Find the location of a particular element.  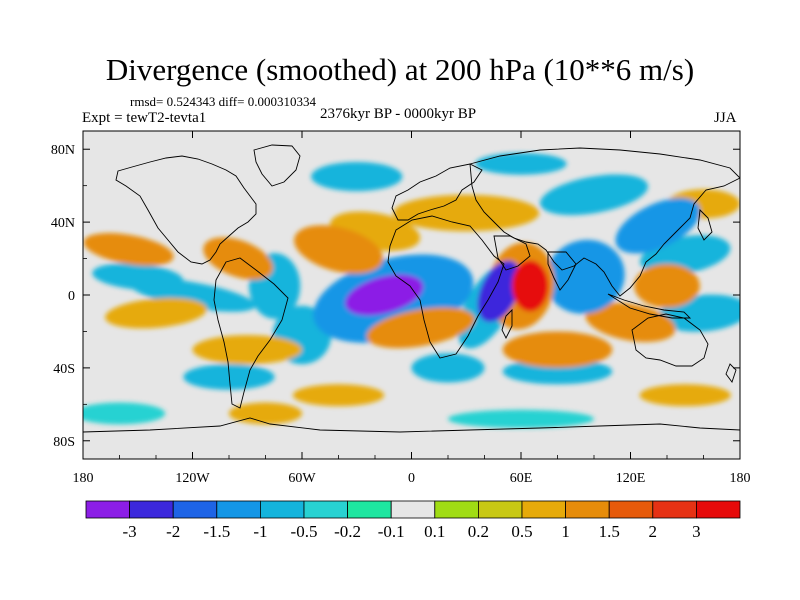

colorbar-label-13: 3 is located at coordinates (696, 531).